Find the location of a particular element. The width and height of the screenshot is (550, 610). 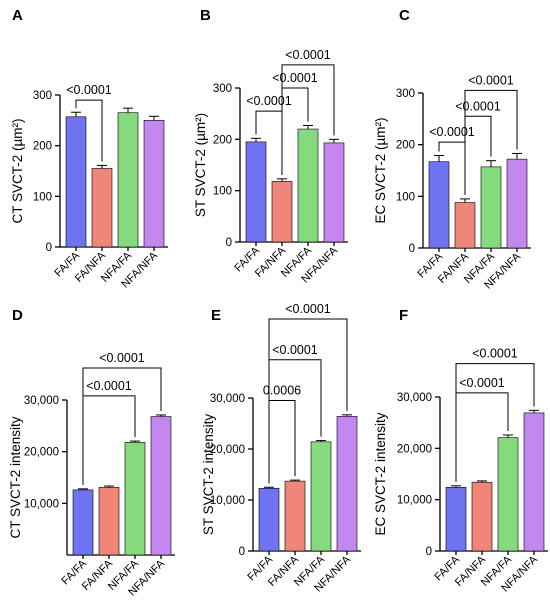

y-axis-label: EC SVCT-2 intensity is located at coordinates (380, 473).